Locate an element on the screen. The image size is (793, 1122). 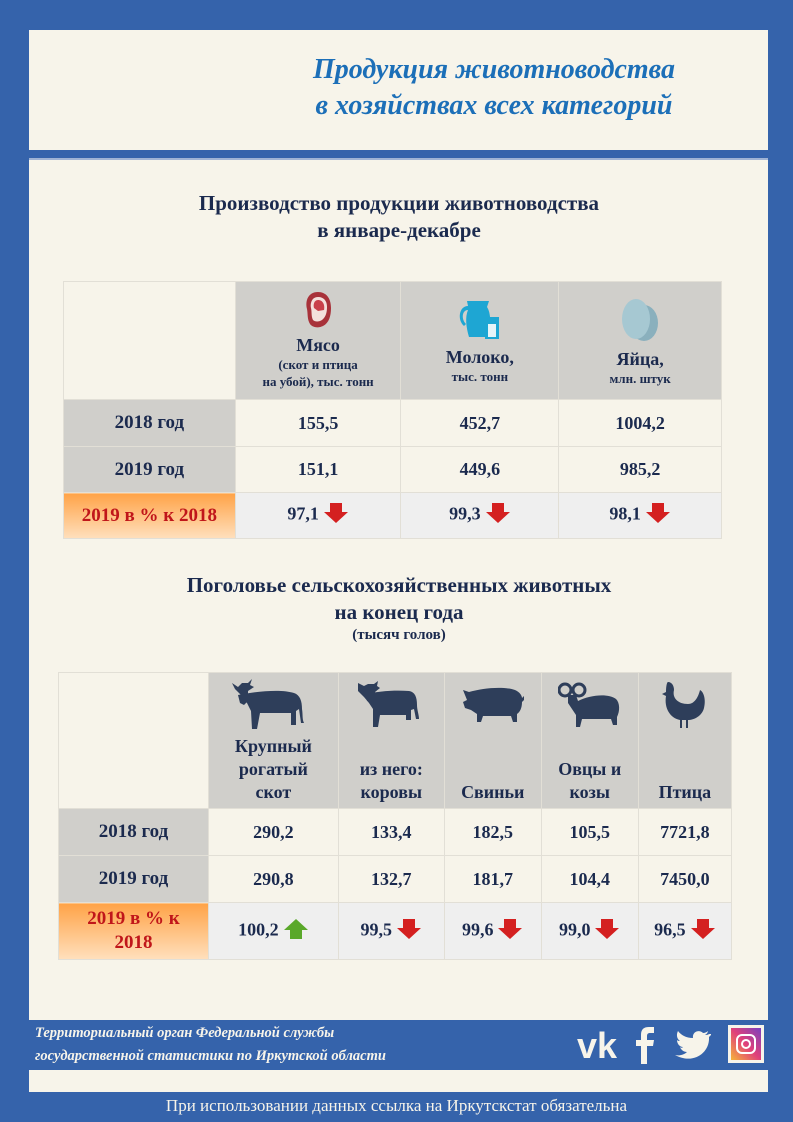
table-row: 2018 год 155,5 452,7 1004,2 is located at coordinates (392, 423).